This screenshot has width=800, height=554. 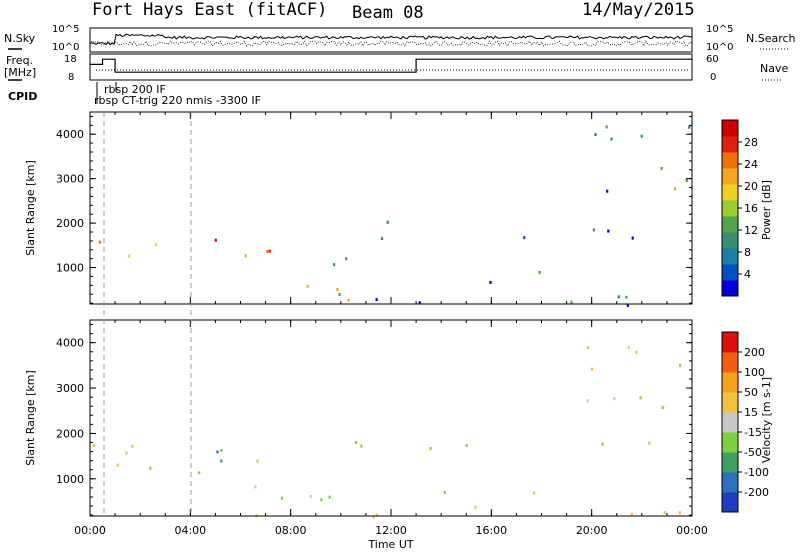 I want to click on freq-panel: Freq. [MHz] 18 8 60 0 Nave, so click(x=396, y=68).